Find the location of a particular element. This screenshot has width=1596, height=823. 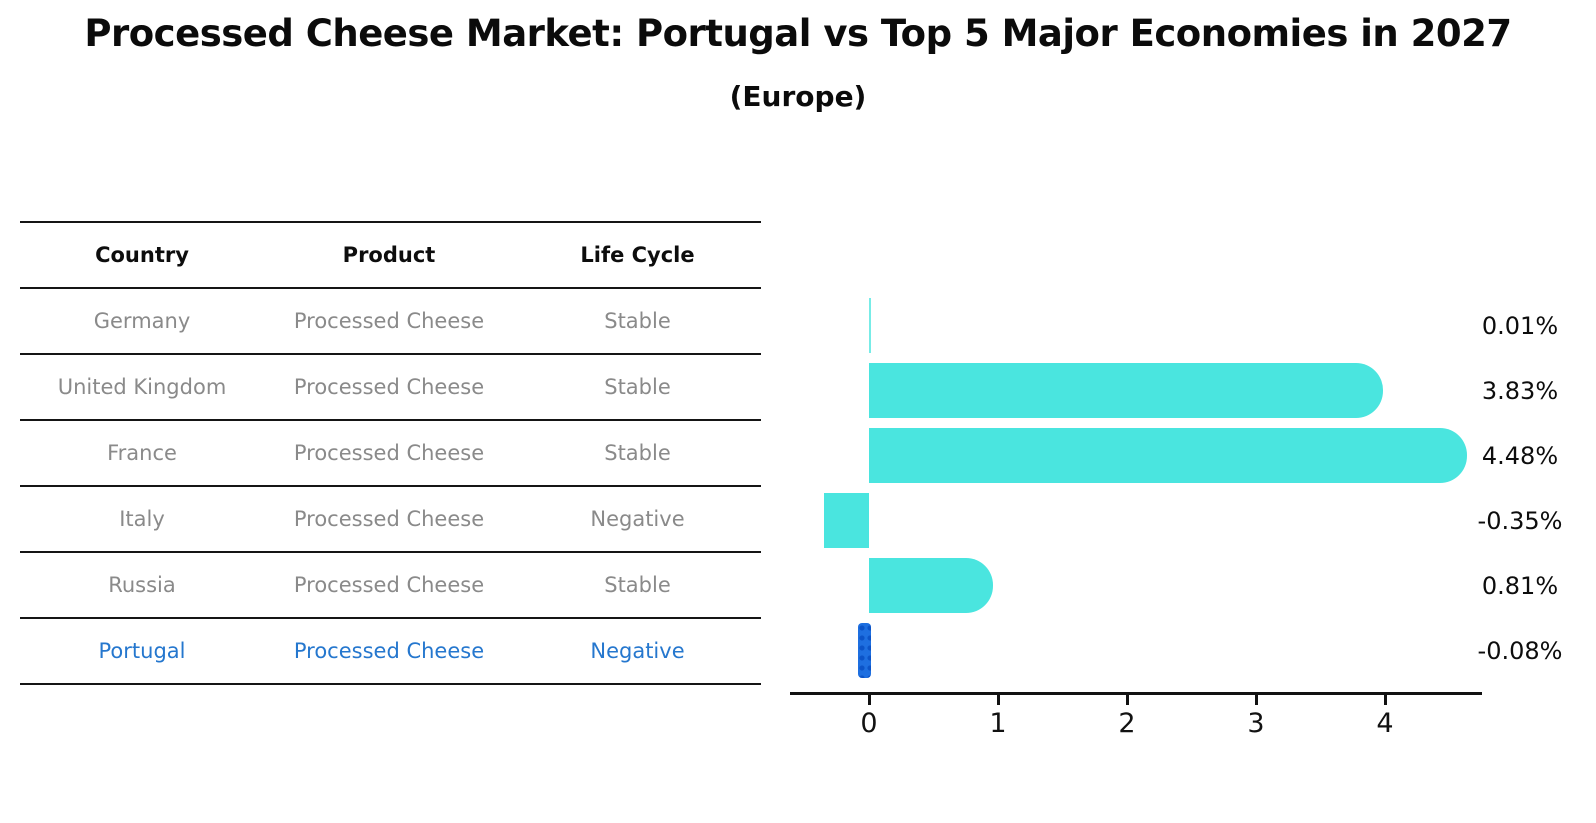

table-row: Germany Processed Cheese Stable is located at coordinates (390, 322).